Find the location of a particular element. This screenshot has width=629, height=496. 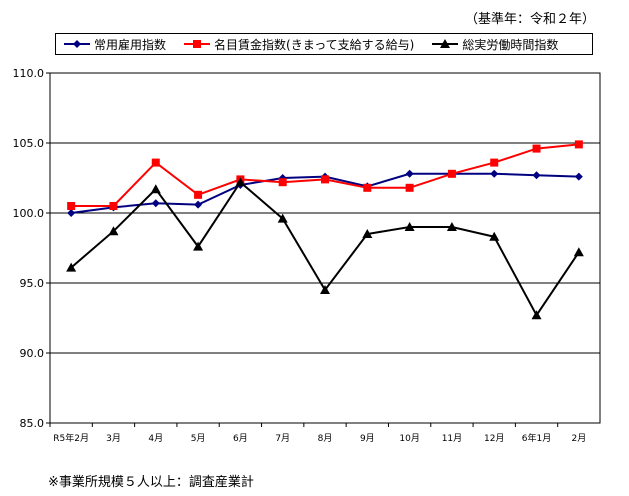

x-tick-label: 9月 is located at coordinates (367, 438).